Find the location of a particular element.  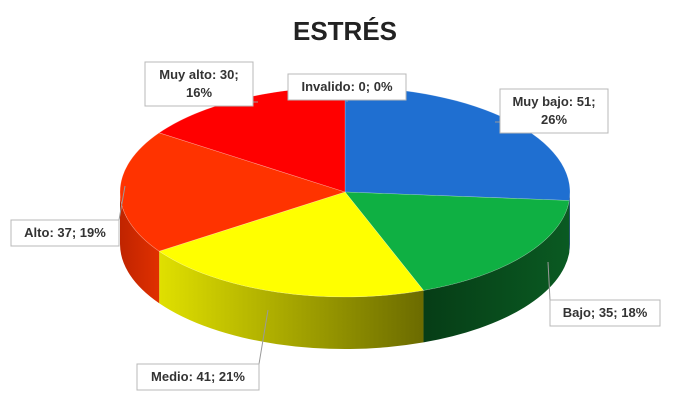

label-text: Medio: 41; 21% is located at coordinates (198, 376).